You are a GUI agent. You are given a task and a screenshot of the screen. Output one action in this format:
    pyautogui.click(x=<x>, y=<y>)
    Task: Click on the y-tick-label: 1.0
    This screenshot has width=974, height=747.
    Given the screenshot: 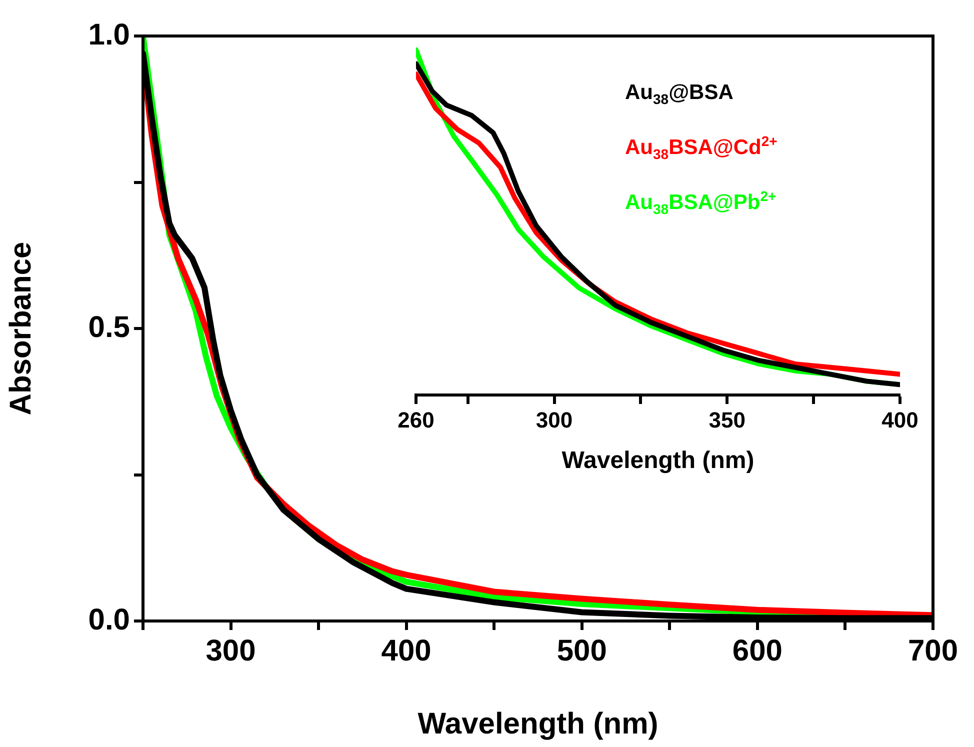 What is the action you would take?
    pyautogui.click(x=109, y=35)
    